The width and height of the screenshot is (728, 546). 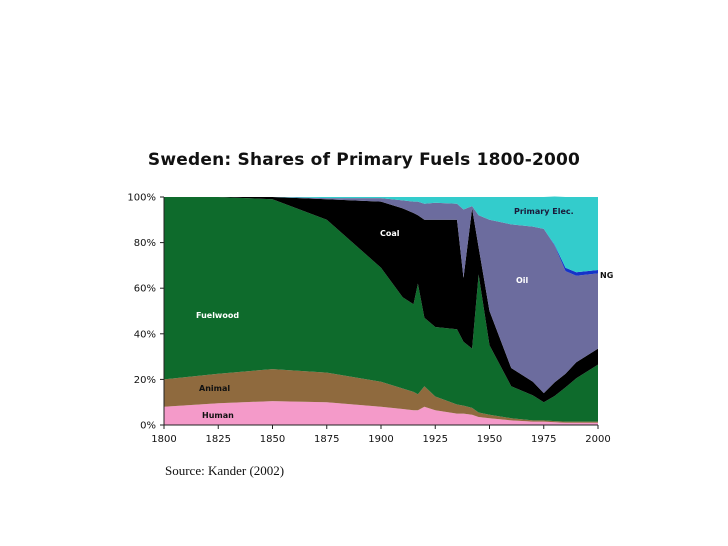 What do you see at coordinates (141, 198) in the screenshot?
I see `y-tick-label: 100%` at bounding box center [141, 198].